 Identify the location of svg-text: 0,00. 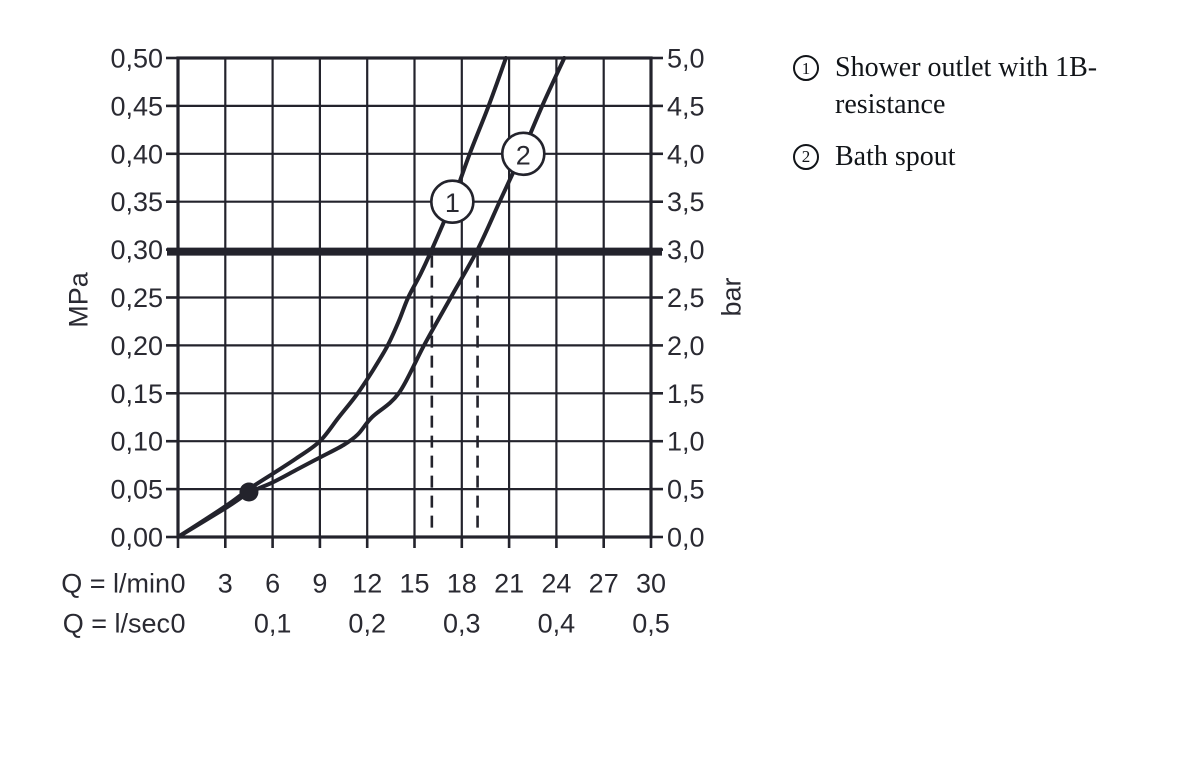
(136, 537).